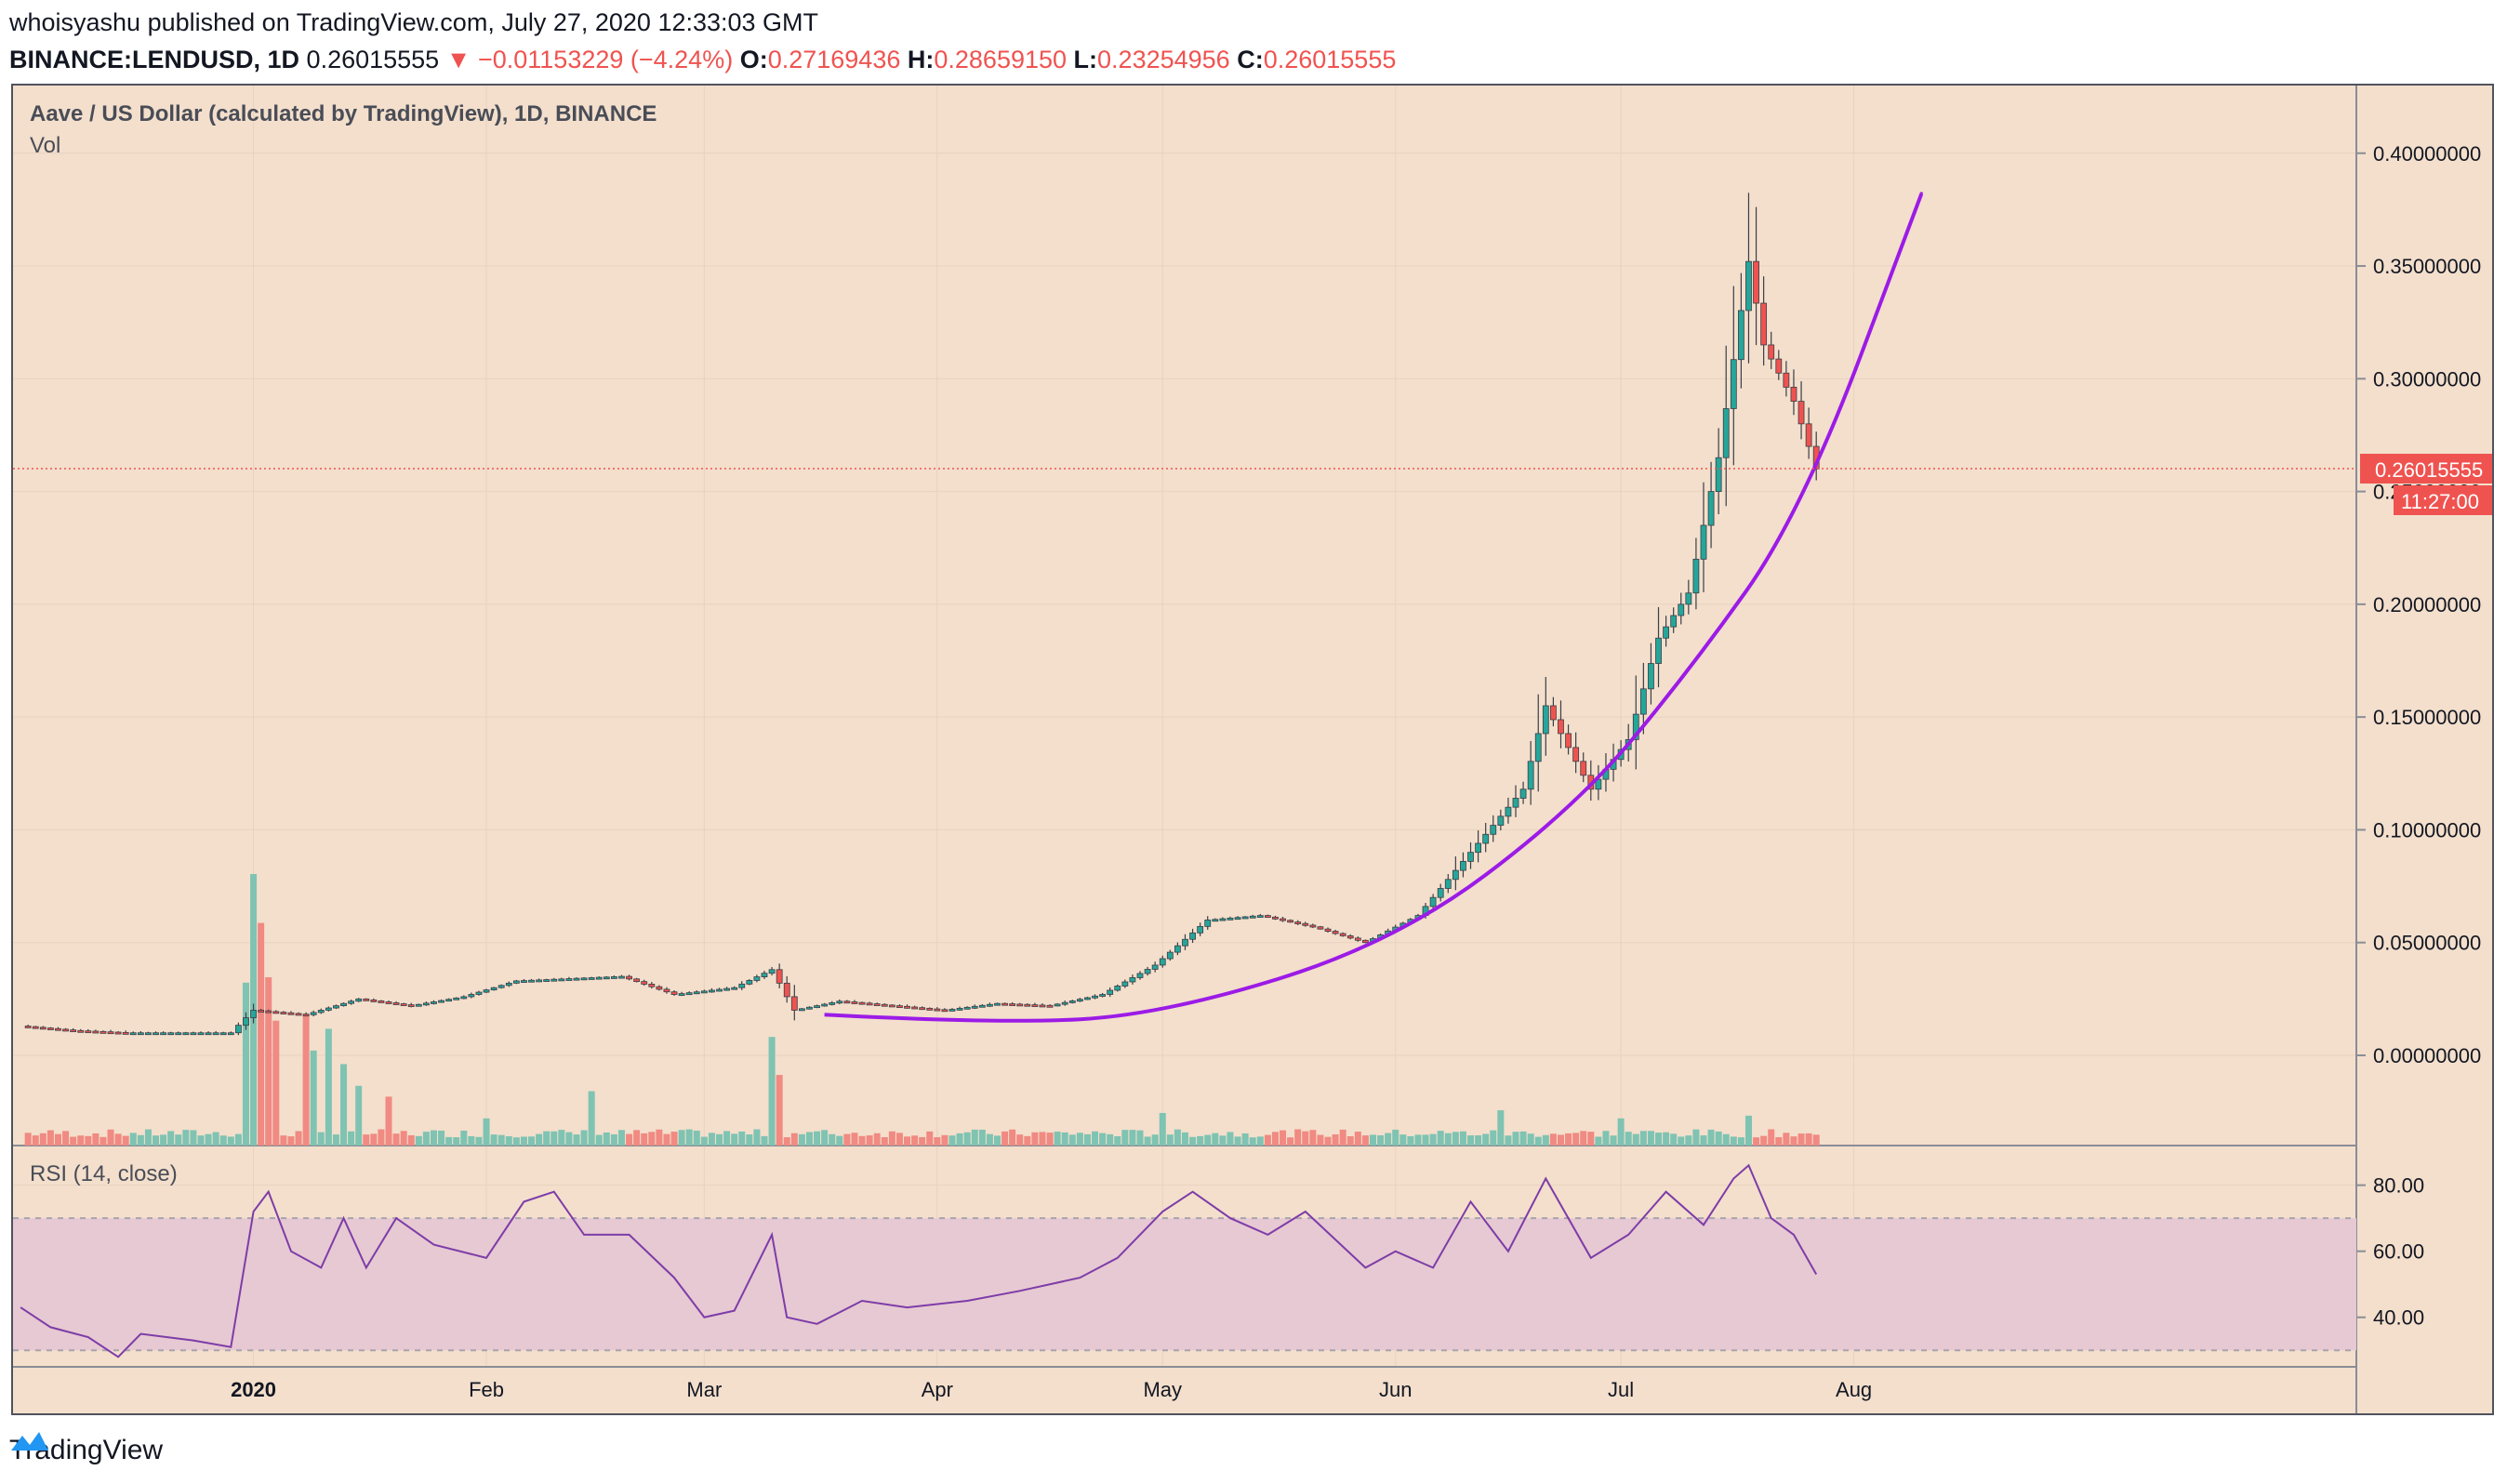 This screenshot has width=2507, height=1484. Describe the element at coordinates (2443, 500) in the screenshot. I see `countdown-badge-box` at that location.